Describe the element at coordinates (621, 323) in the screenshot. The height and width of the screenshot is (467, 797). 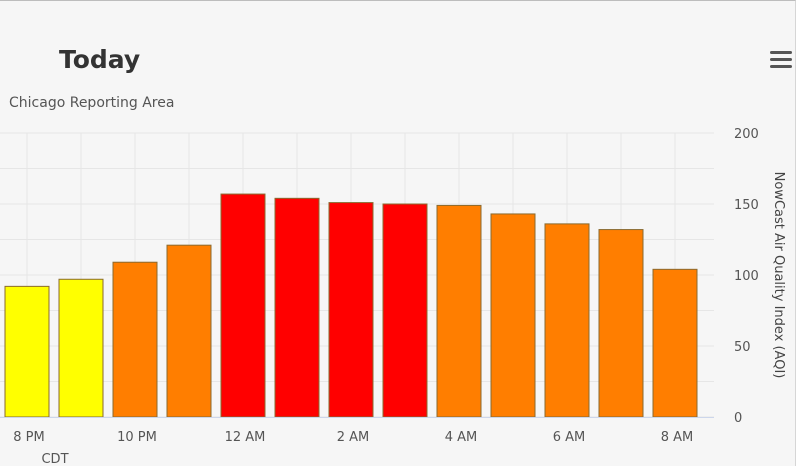
I see `bar-7-am` at that location.